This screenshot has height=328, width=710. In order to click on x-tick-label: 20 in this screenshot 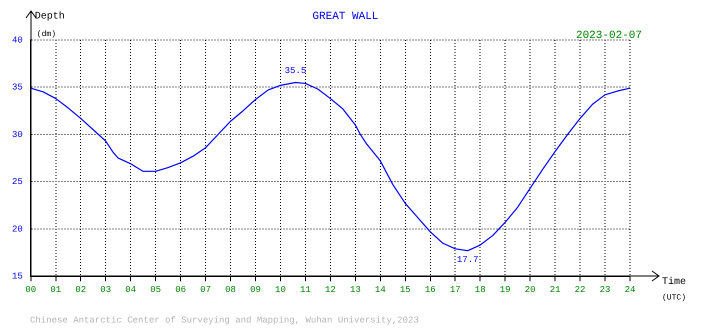, I will do `click(530, 289)`.